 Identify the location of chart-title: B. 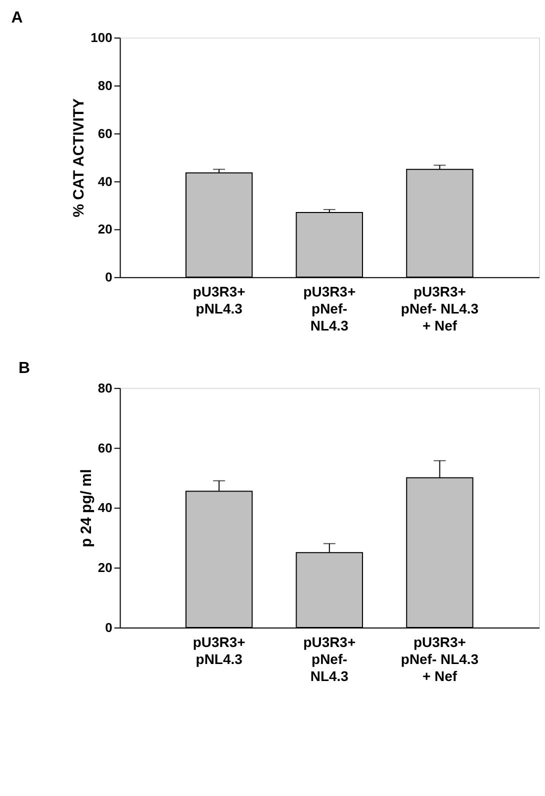
(24, 368).